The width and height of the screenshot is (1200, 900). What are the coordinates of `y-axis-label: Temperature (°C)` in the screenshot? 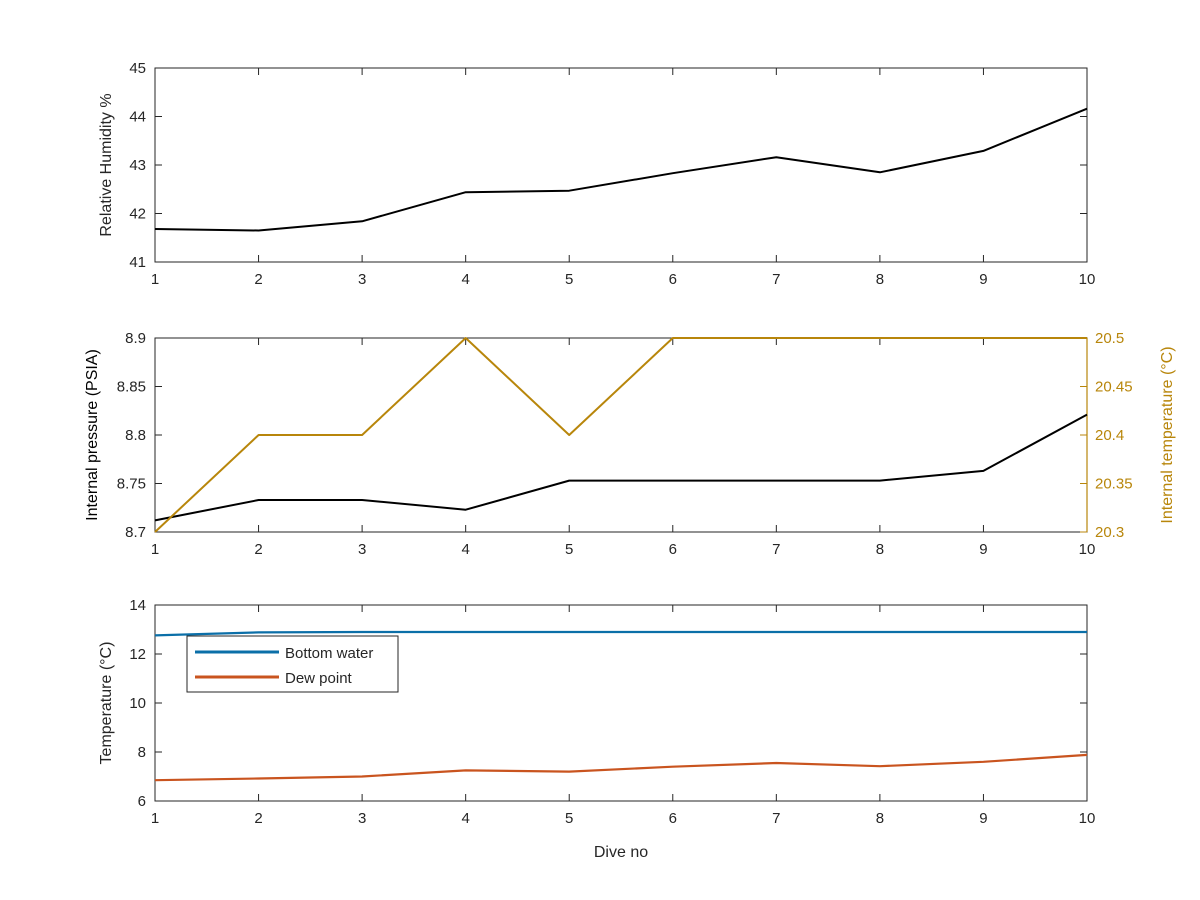 It's located at (106, 703).